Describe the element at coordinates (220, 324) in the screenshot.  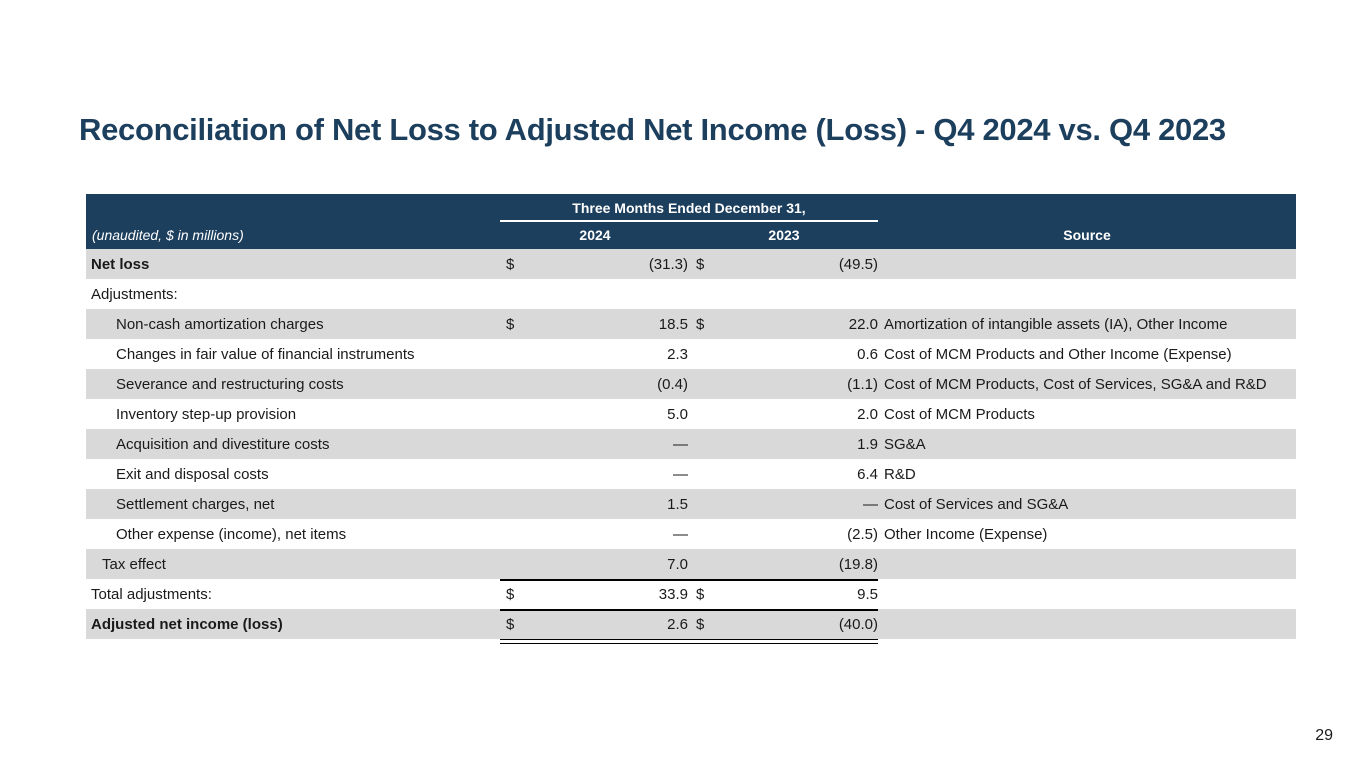
I see `row-label: Non-cash amortization charges` at that location.